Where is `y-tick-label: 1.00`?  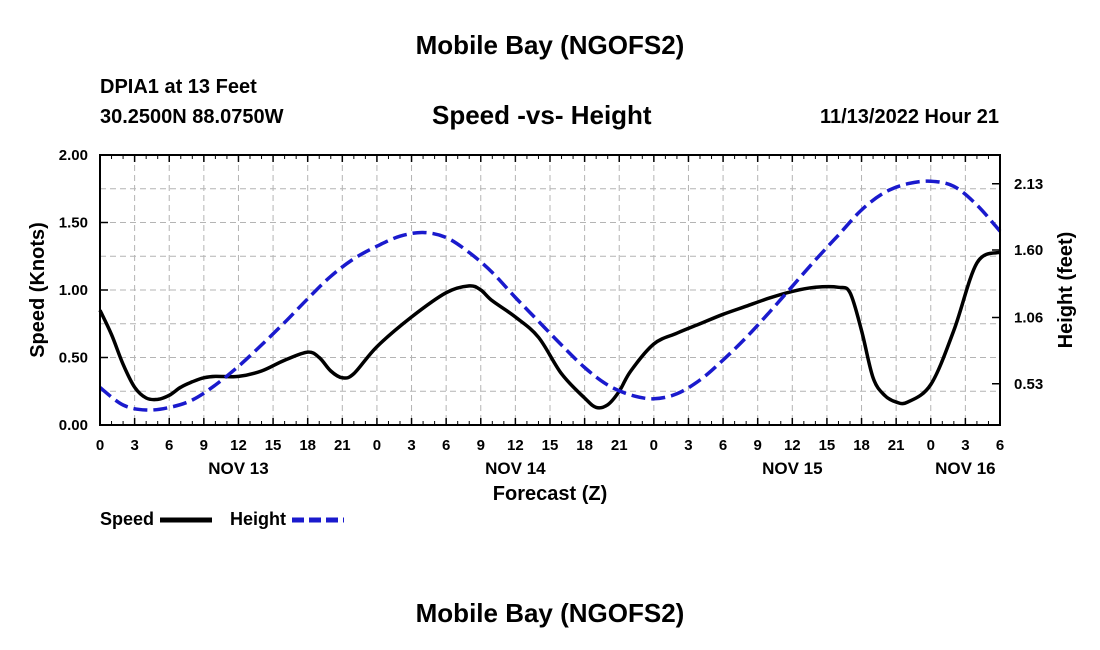
y-tick-label: 1.00 is located at coordinates (73, 290).